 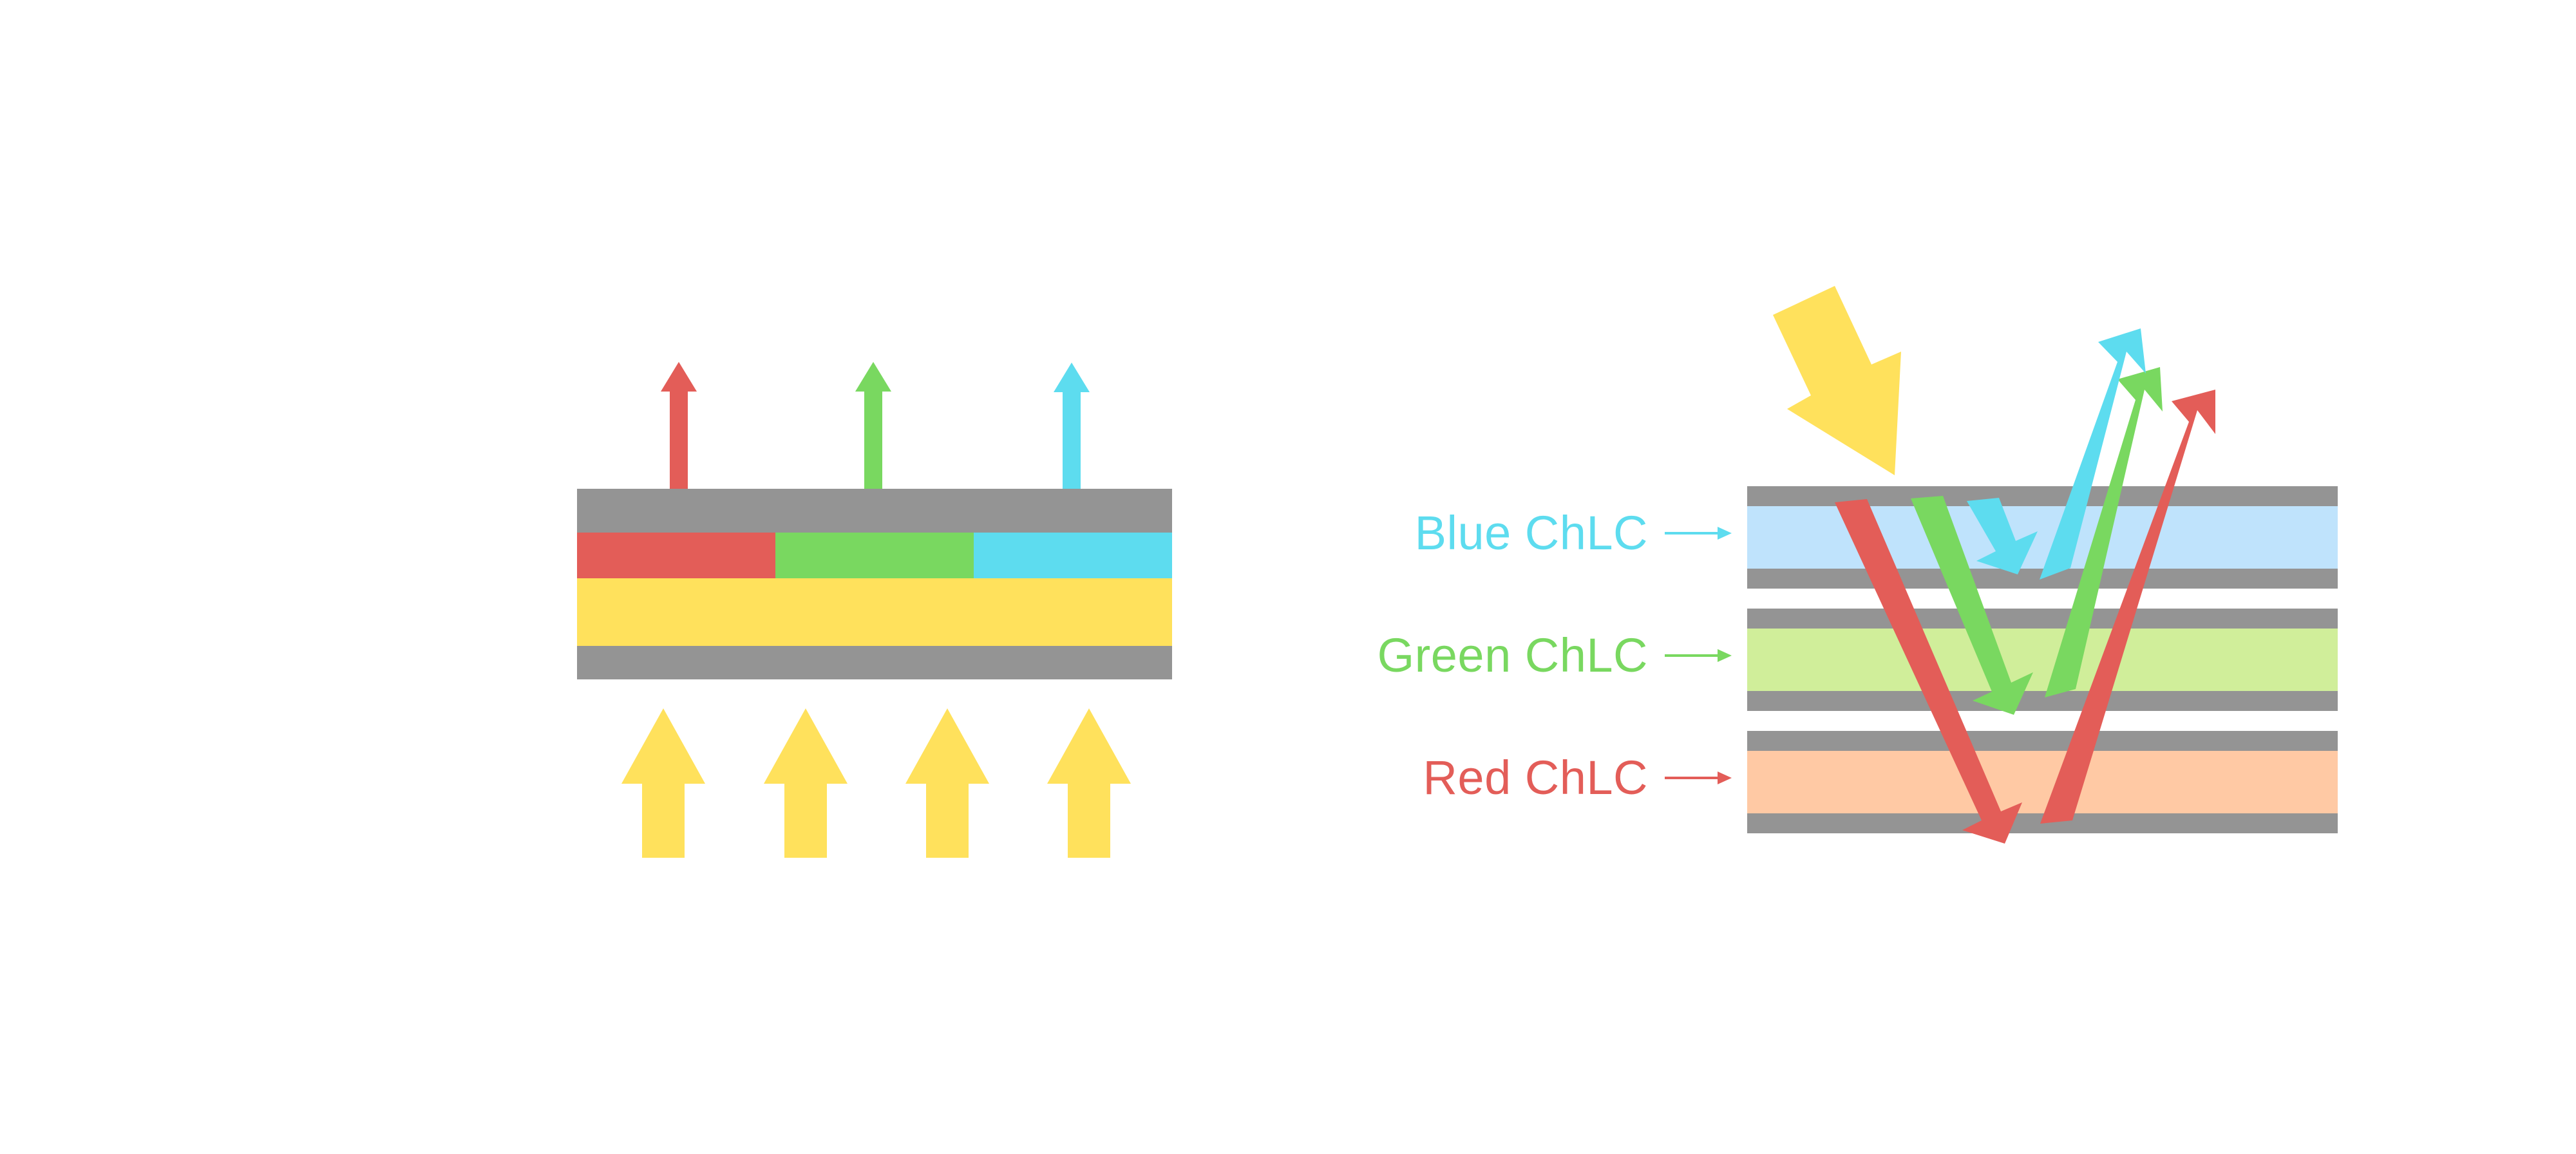 I want to click on green-incident-ray, so click(x=1972, y=605).